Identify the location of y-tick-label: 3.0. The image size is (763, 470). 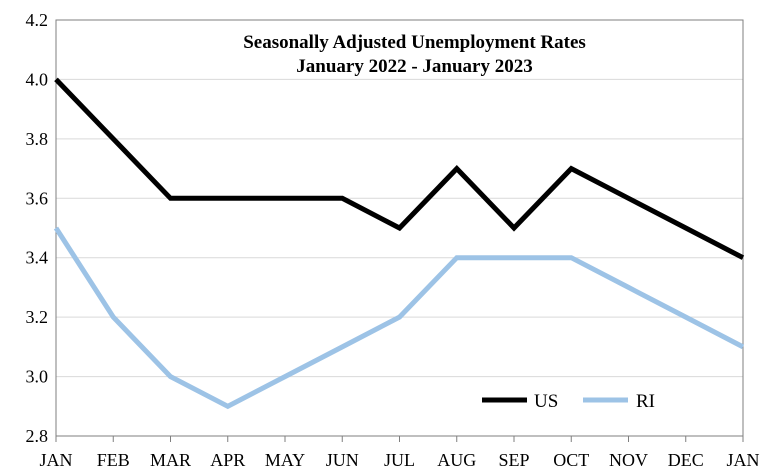
(37, 377).